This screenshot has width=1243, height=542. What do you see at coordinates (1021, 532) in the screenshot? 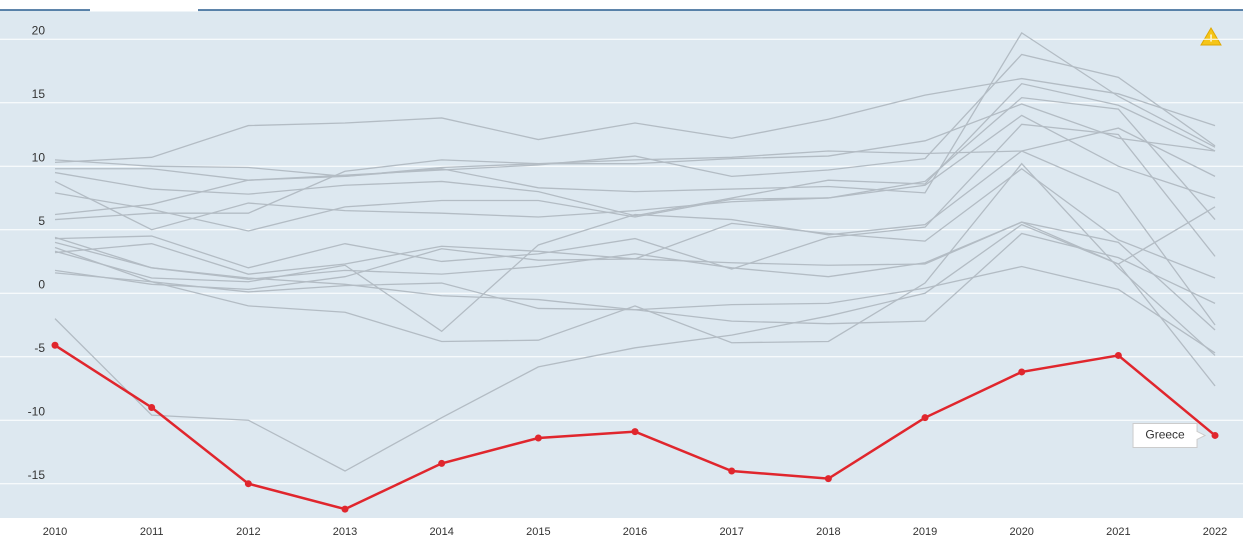
I see `x-tick-label: 2020` at bounding box center [1021, 532].